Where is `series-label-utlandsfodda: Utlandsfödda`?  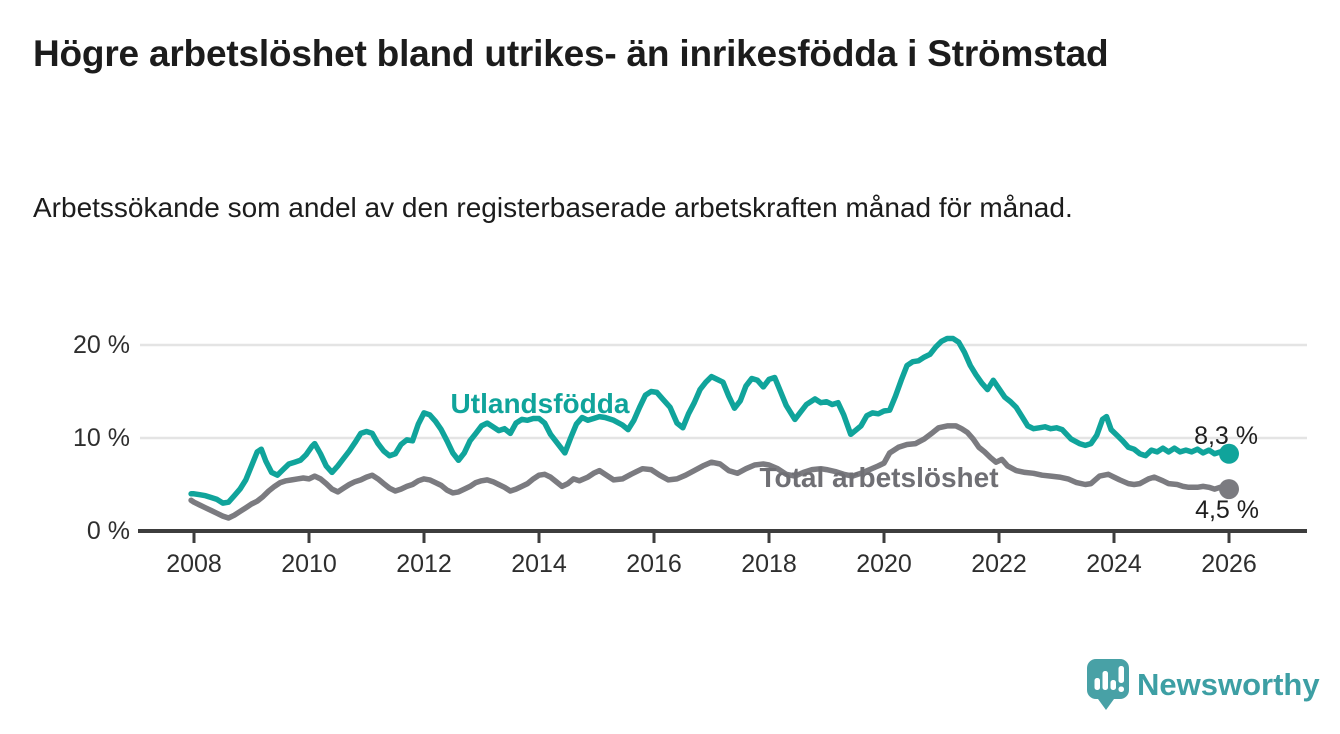
series-label-utlandsfodda: Utlandsfödda is located at coordinates (540, 403).